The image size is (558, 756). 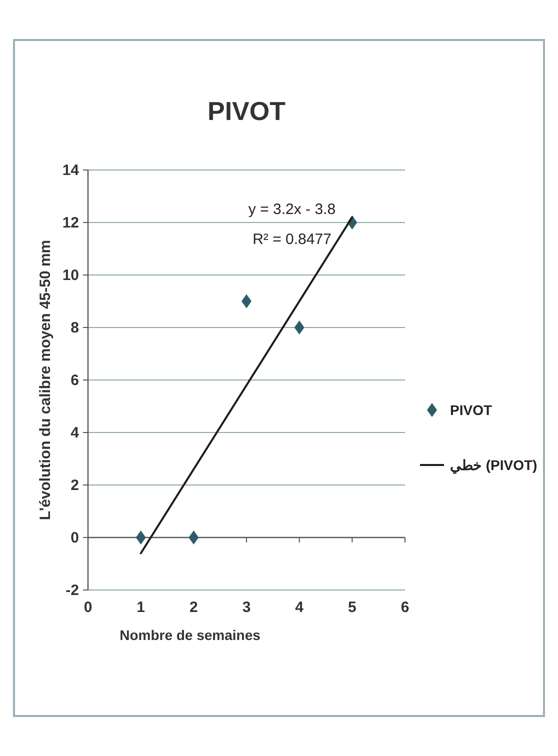 What do you see at coordinates (70, 223) in the screenshot?
I see `y-tick-label: 12` at bounding box center [70, 223].